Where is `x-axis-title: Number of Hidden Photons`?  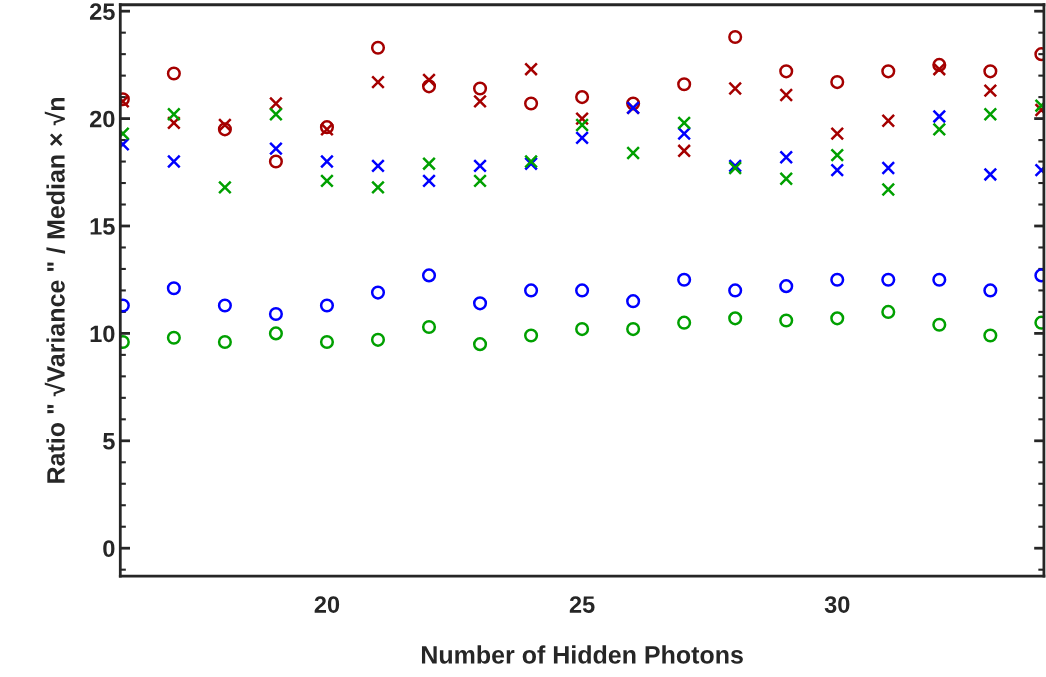
x-axis-title: Number of Hidden Photons is located at coordinates (582, 654).